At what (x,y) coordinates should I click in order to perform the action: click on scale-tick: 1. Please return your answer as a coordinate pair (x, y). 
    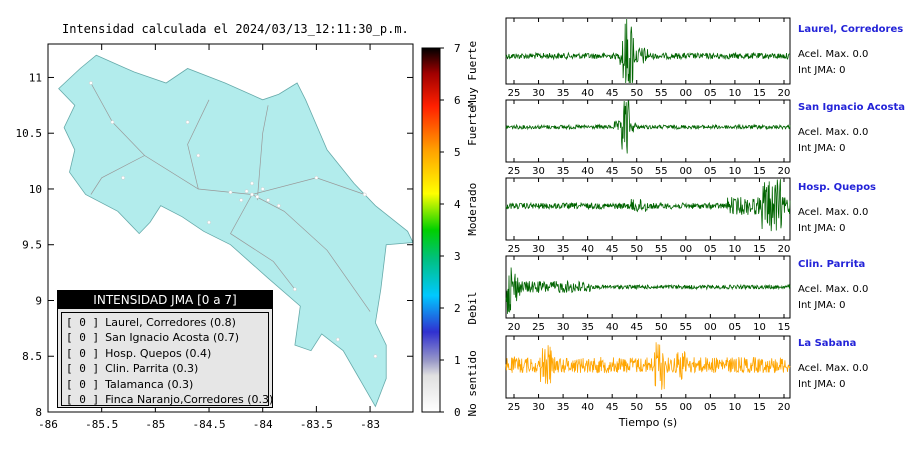
    Looking at the image, I should click on (457, 360).